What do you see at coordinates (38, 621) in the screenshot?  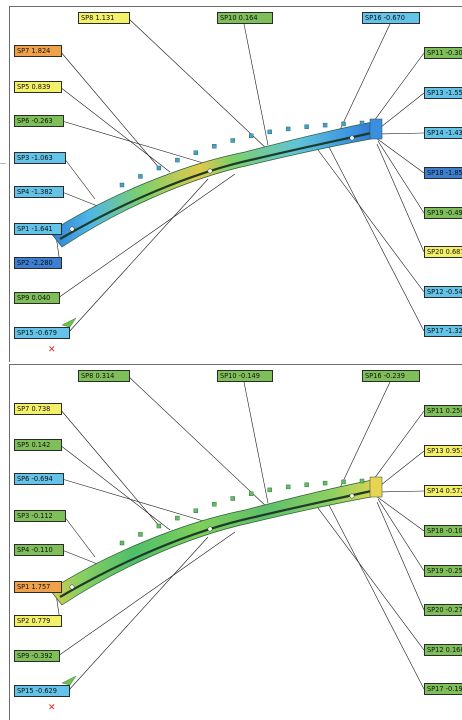 I see `point-label-sp2: SP2 0.779` at bounding box center [38, 621].